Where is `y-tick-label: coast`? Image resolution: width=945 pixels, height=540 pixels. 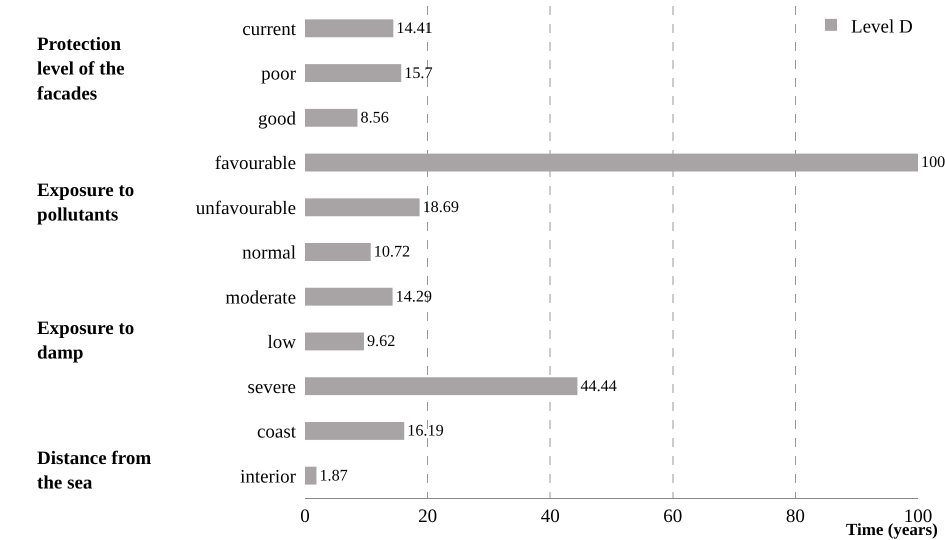
y-tick-label: coast is located at coordinates (276, 432).